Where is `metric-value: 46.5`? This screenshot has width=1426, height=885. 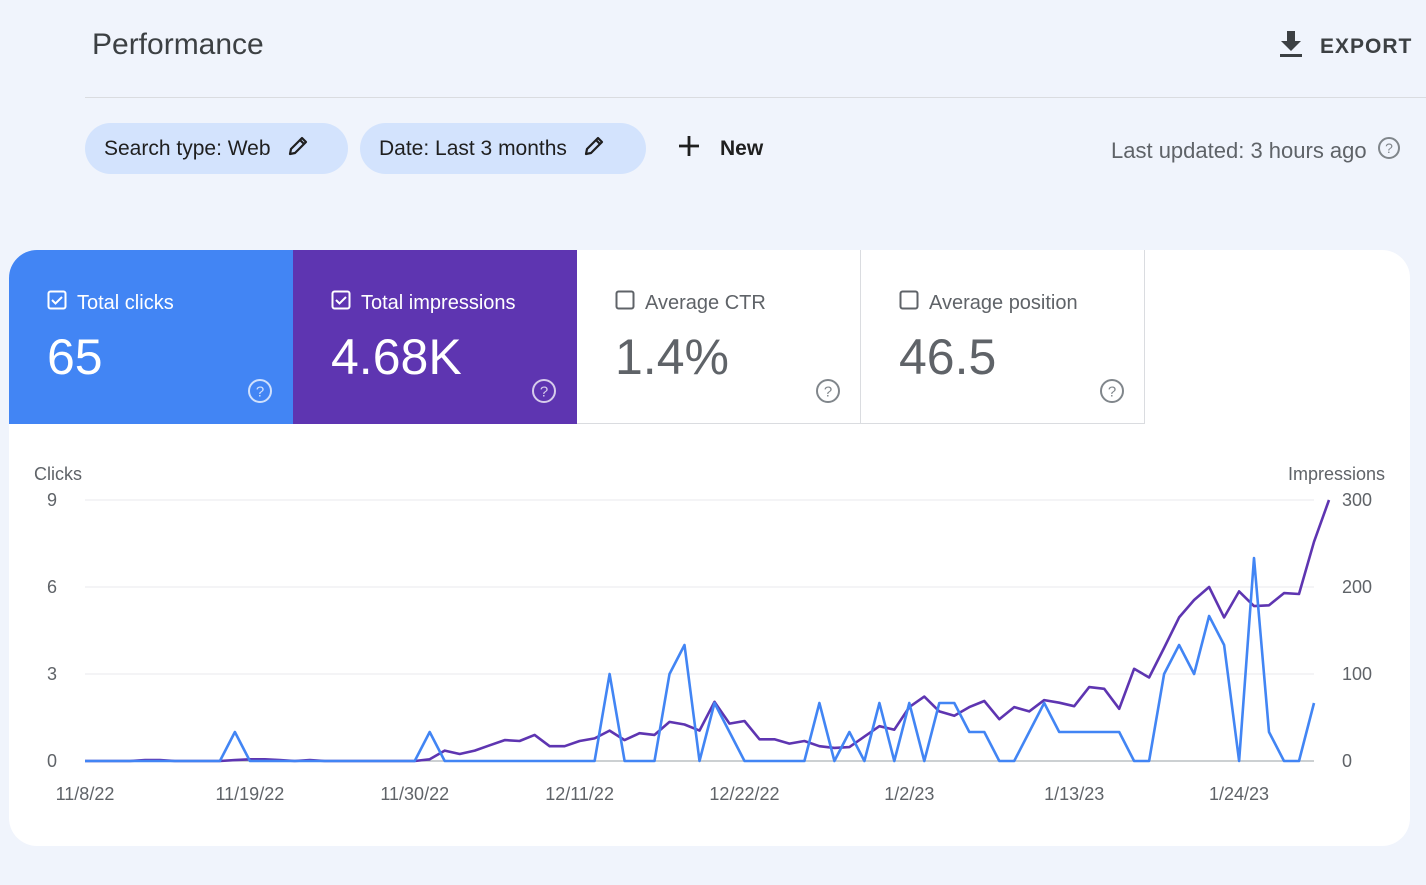
metric-value: 46.5 is located at coordinates (948, 357).